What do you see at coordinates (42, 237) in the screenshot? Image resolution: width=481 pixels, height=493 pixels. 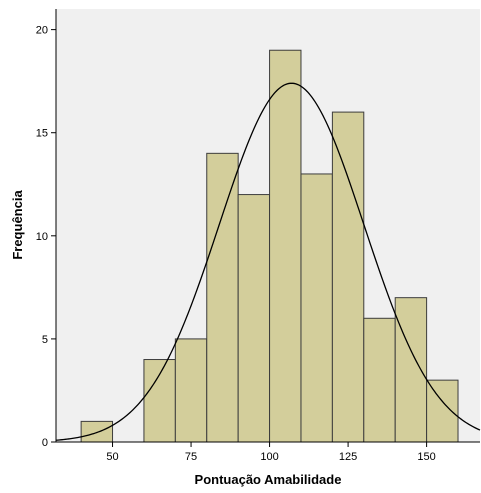 I see `y-tick-label: 10` at bounding box center [42, 237].